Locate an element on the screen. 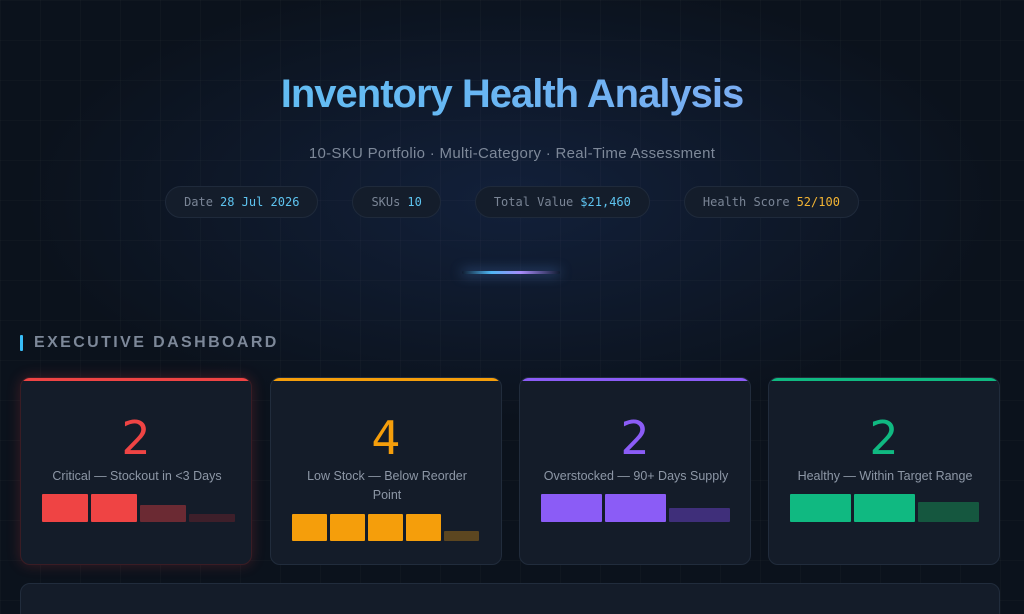 The width and height of the screenshot is (1024, 614). decorative-divider is located at coordinates (511, 272).